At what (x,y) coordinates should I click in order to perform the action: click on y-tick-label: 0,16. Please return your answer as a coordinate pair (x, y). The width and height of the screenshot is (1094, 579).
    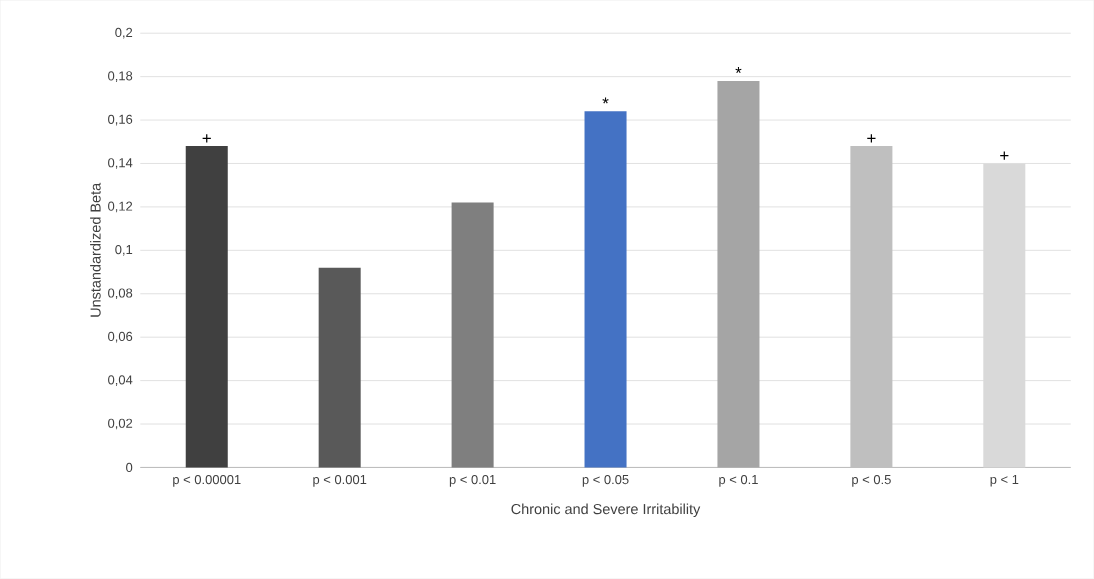
    Looking at the image, I should click on (120, 120).